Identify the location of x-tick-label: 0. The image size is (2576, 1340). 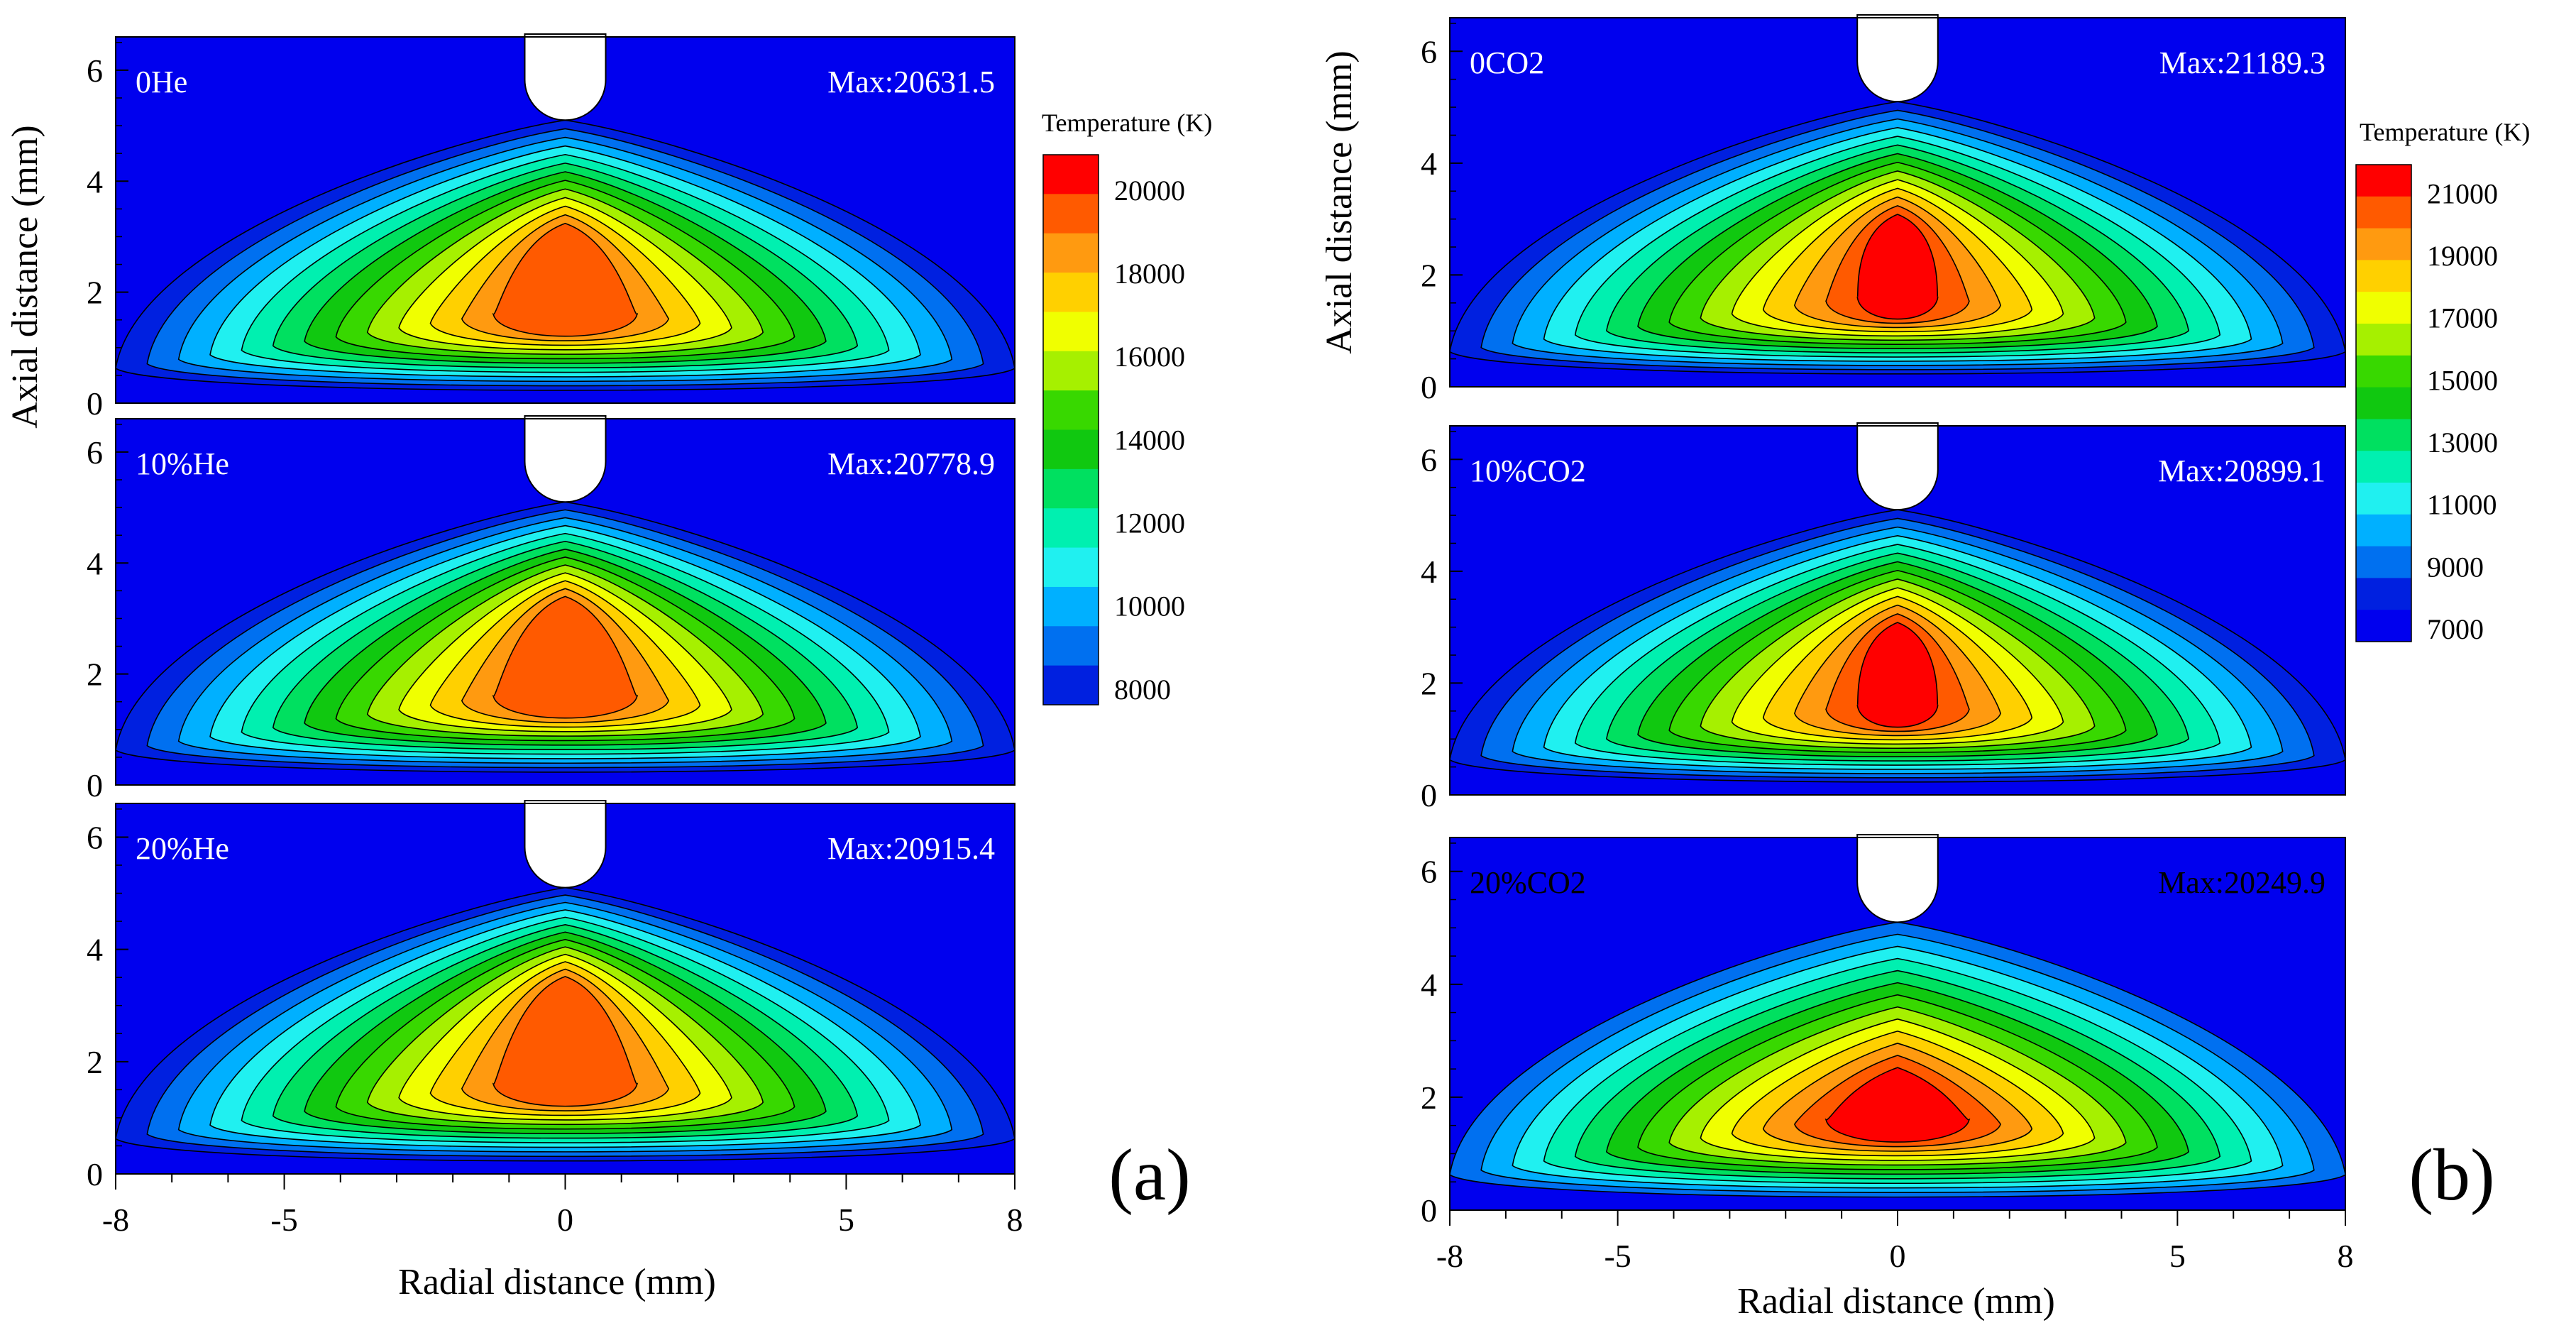
(1898, 1256).